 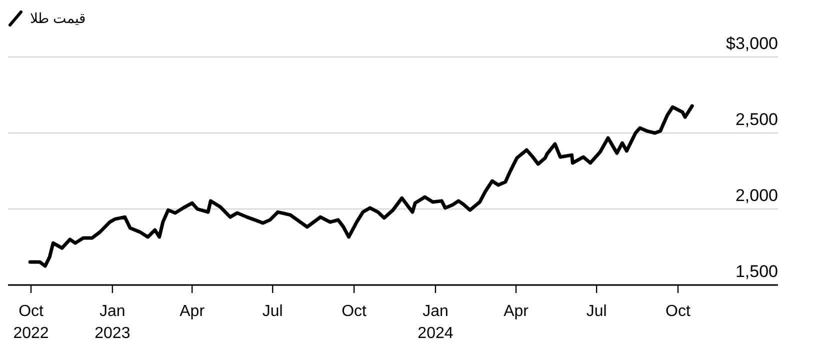 What do you see at coordinates (112, 322) in the screenshot?
I see `x-tick-label: Jan 2023` at bounding box center [112, 322].